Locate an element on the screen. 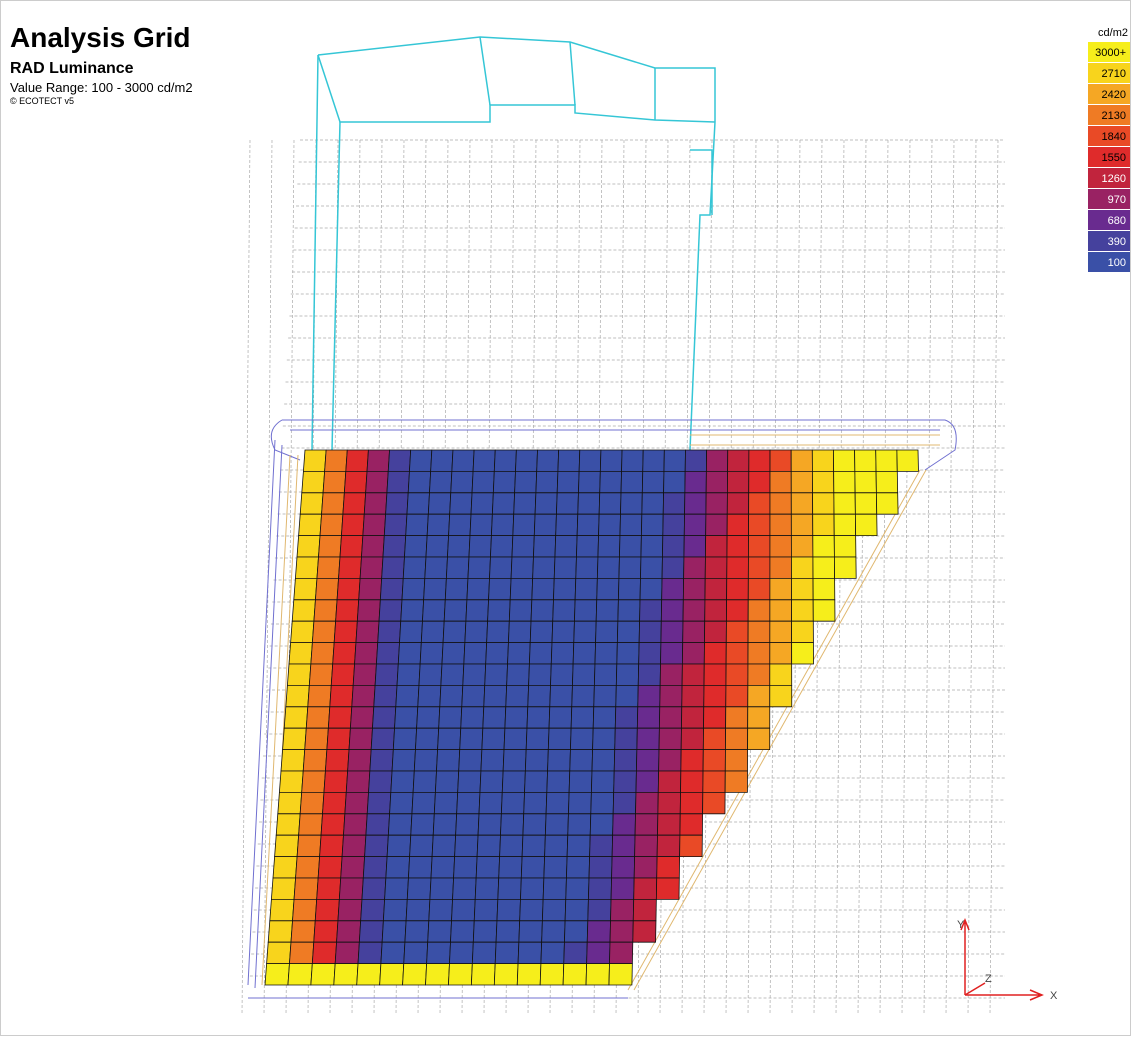 The image size is (1137, 1045). legend-unit: cd/m2 is located at coordinates (1113, 33).